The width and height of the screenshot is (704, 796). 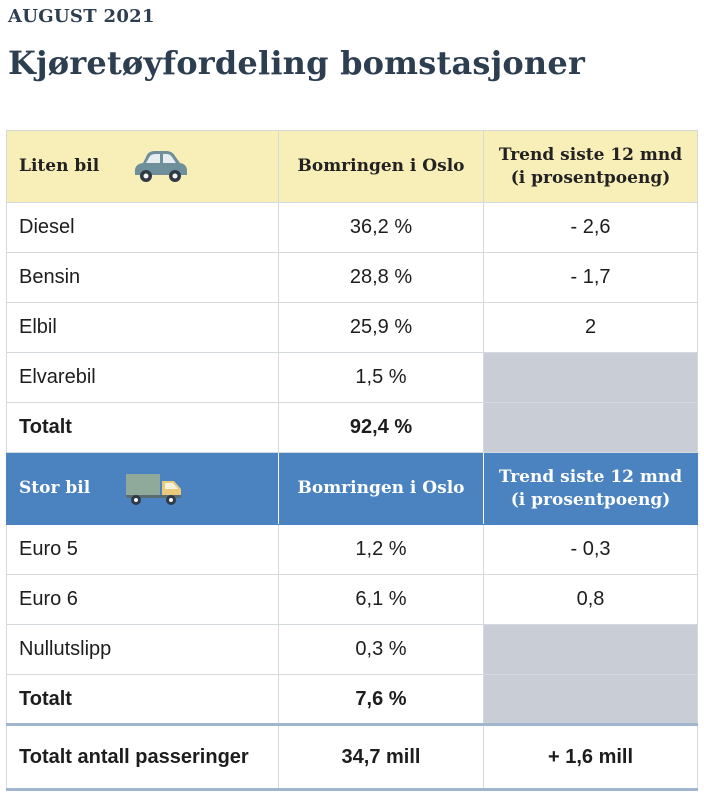 What do you see at coordinates (590, 599) in the screenshot?
I see `row-trend: 0,8` at bounding box center [590, 599].